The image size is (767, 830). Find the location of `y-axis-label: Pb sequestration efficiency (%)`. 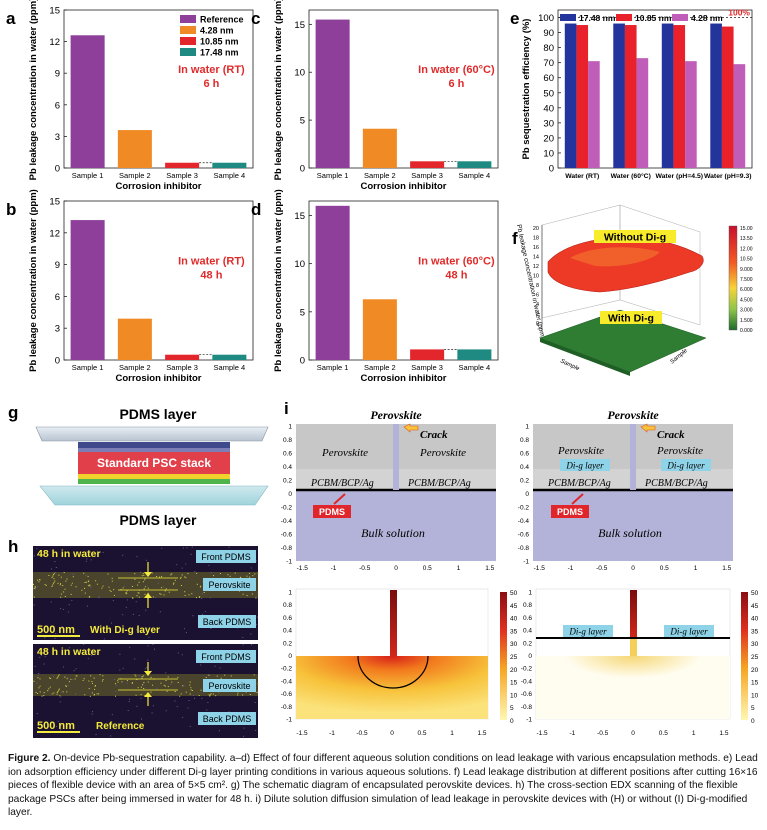

y-axis-label: Pb sequestration efficiency (%) is located at coordinates (526, 89).